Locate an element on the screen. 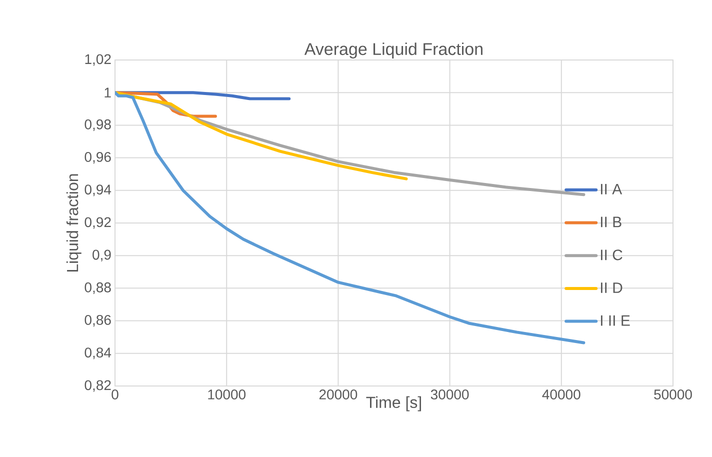  x-axis-title: Time [s] is located at coordinates (393, 404).